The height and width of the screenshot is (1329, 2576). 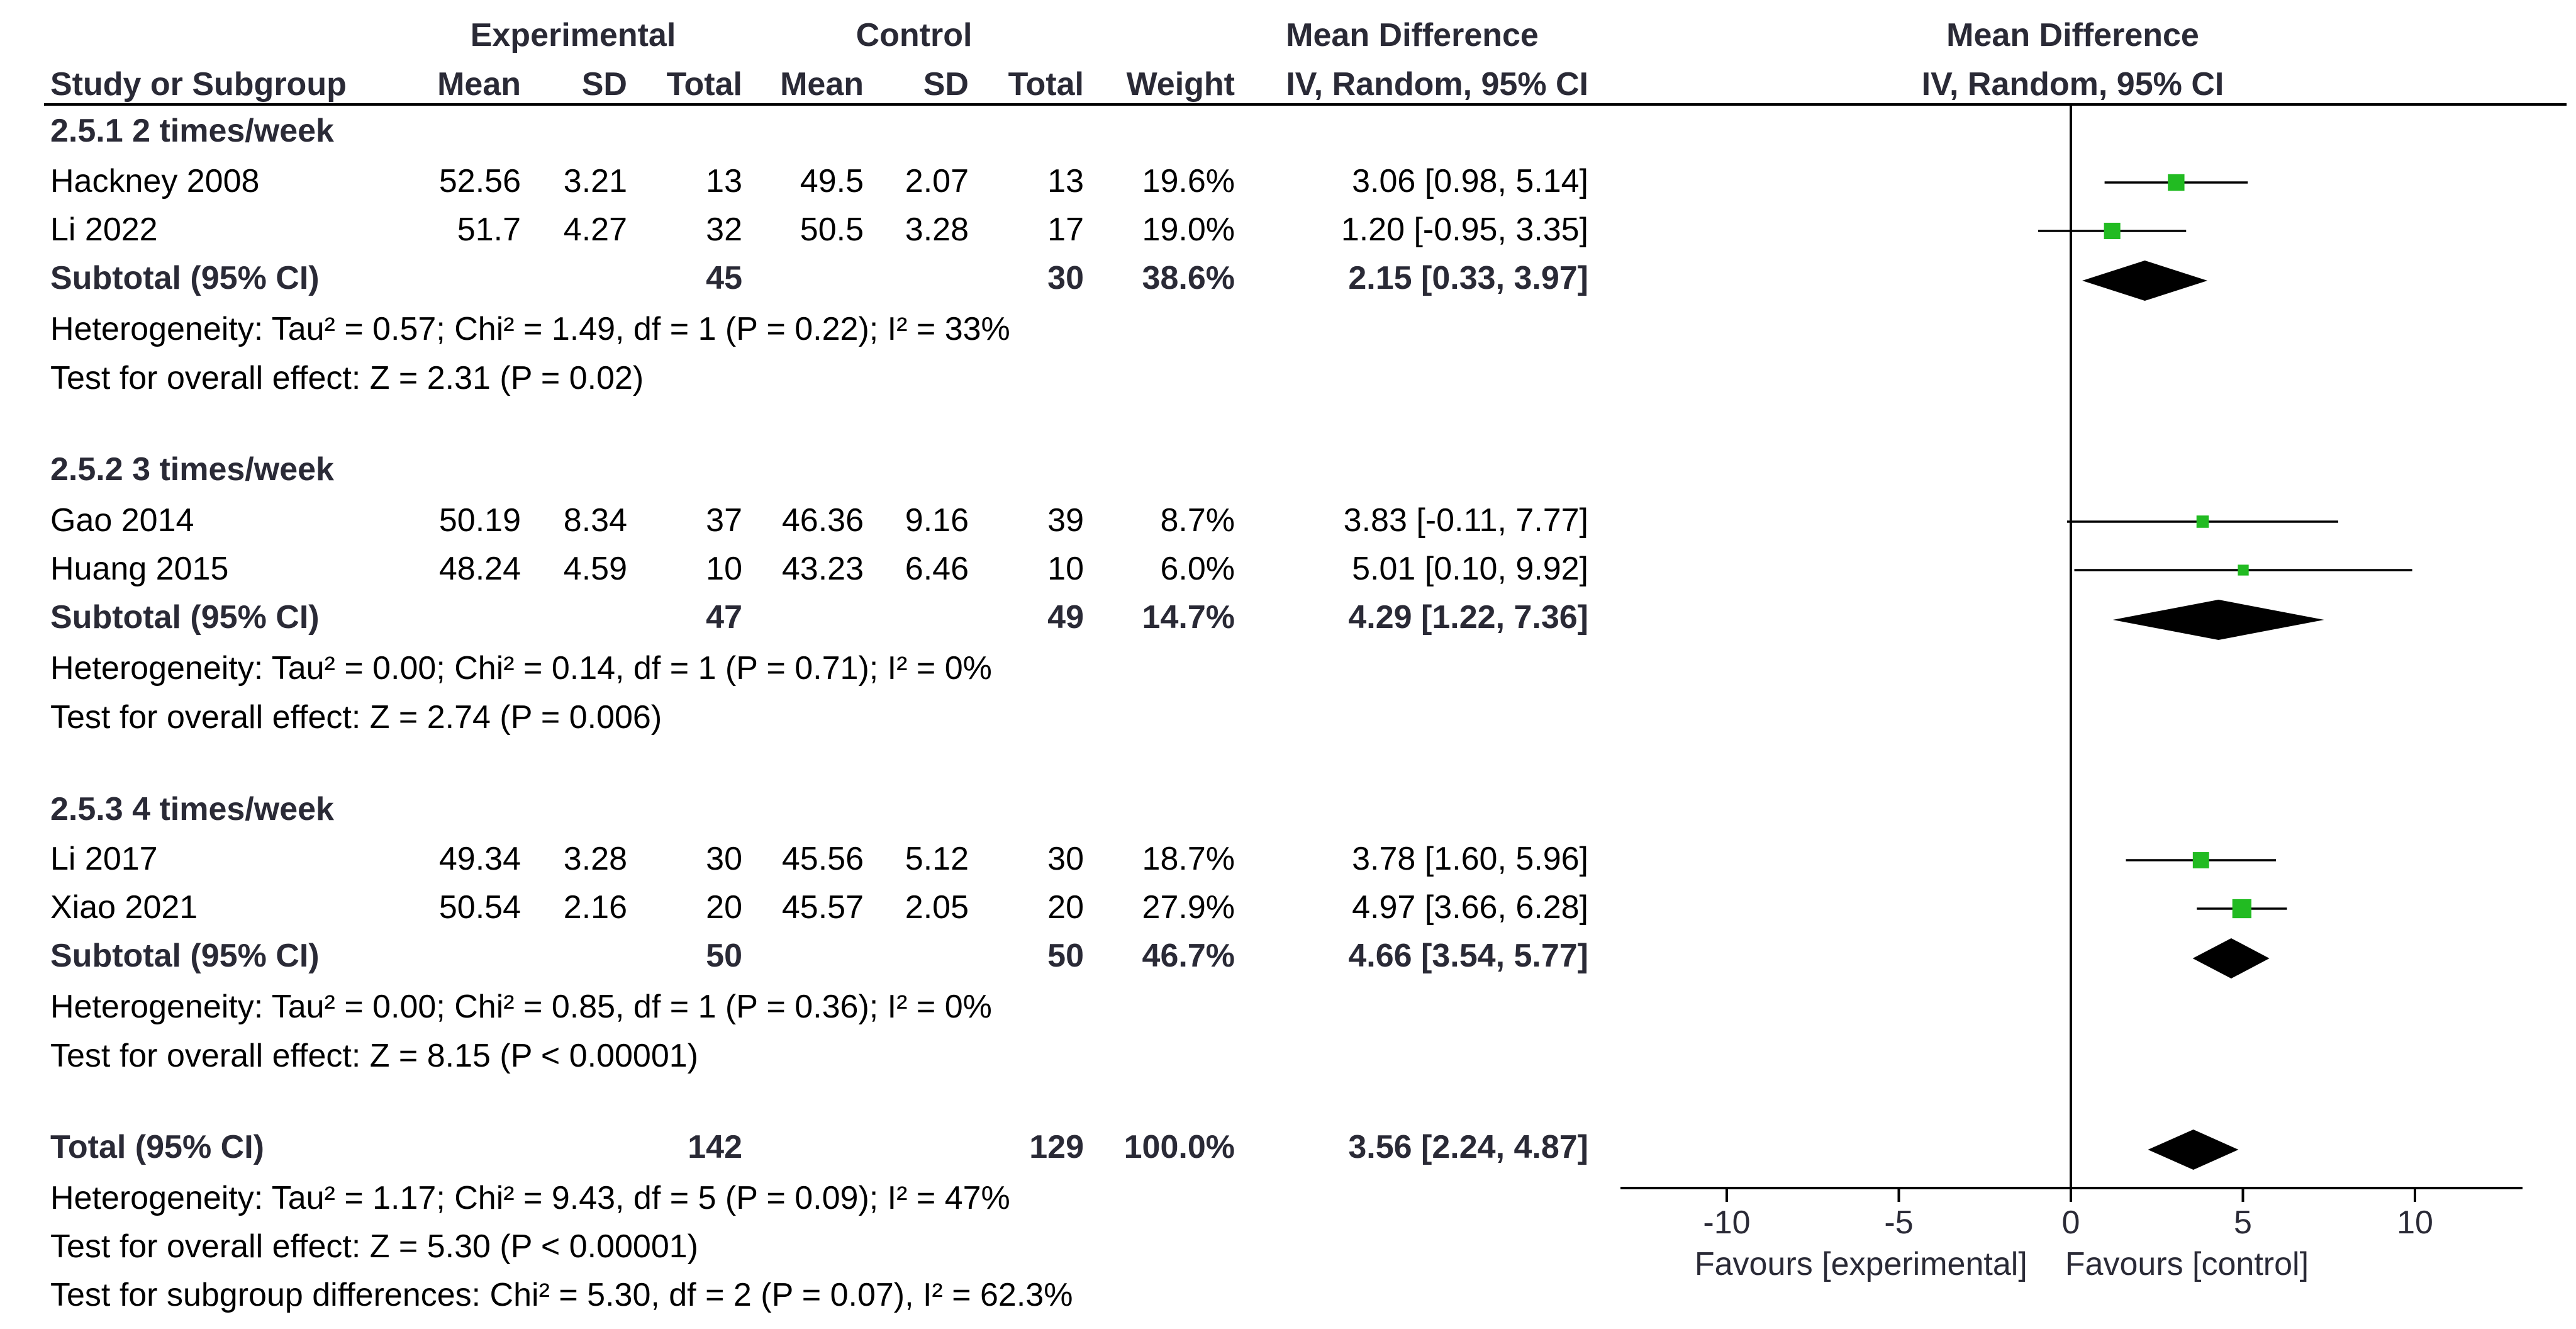 What do you see at coordinates (724, 859) in the screenshot?
I see `study-total-e: 30` at bounding box center [724, 859].